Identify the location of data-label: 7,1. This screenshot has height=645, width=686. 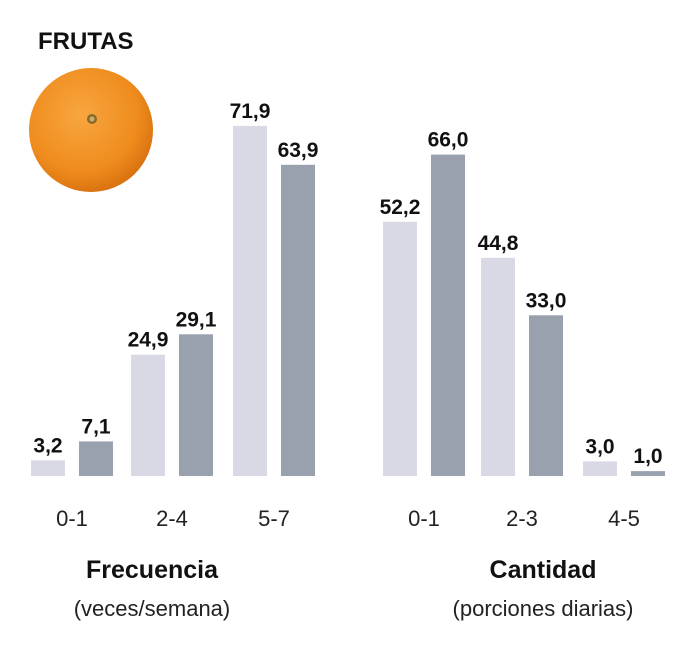
(96, 426).